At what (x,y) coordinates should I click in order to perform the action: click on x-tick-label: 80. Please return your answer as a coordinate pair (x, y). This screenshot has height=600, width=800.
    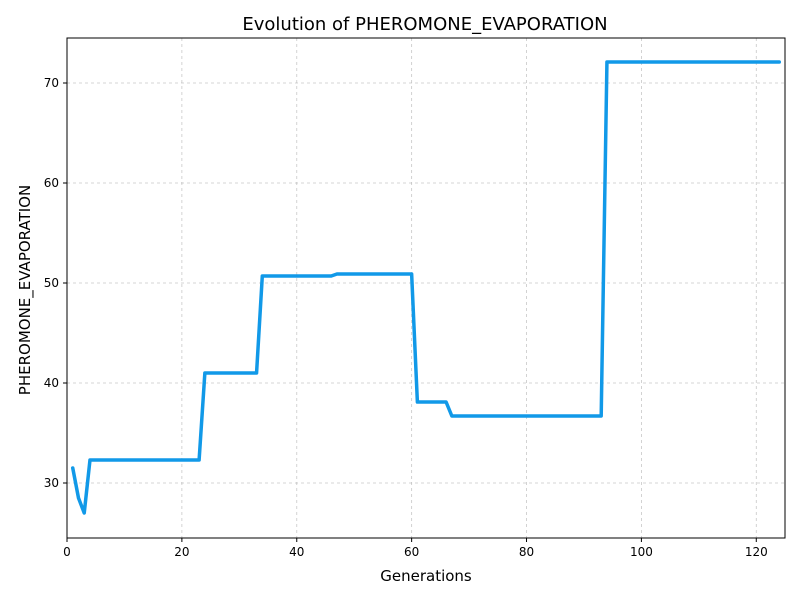
    Looking at the image, I should click on (526, 552).